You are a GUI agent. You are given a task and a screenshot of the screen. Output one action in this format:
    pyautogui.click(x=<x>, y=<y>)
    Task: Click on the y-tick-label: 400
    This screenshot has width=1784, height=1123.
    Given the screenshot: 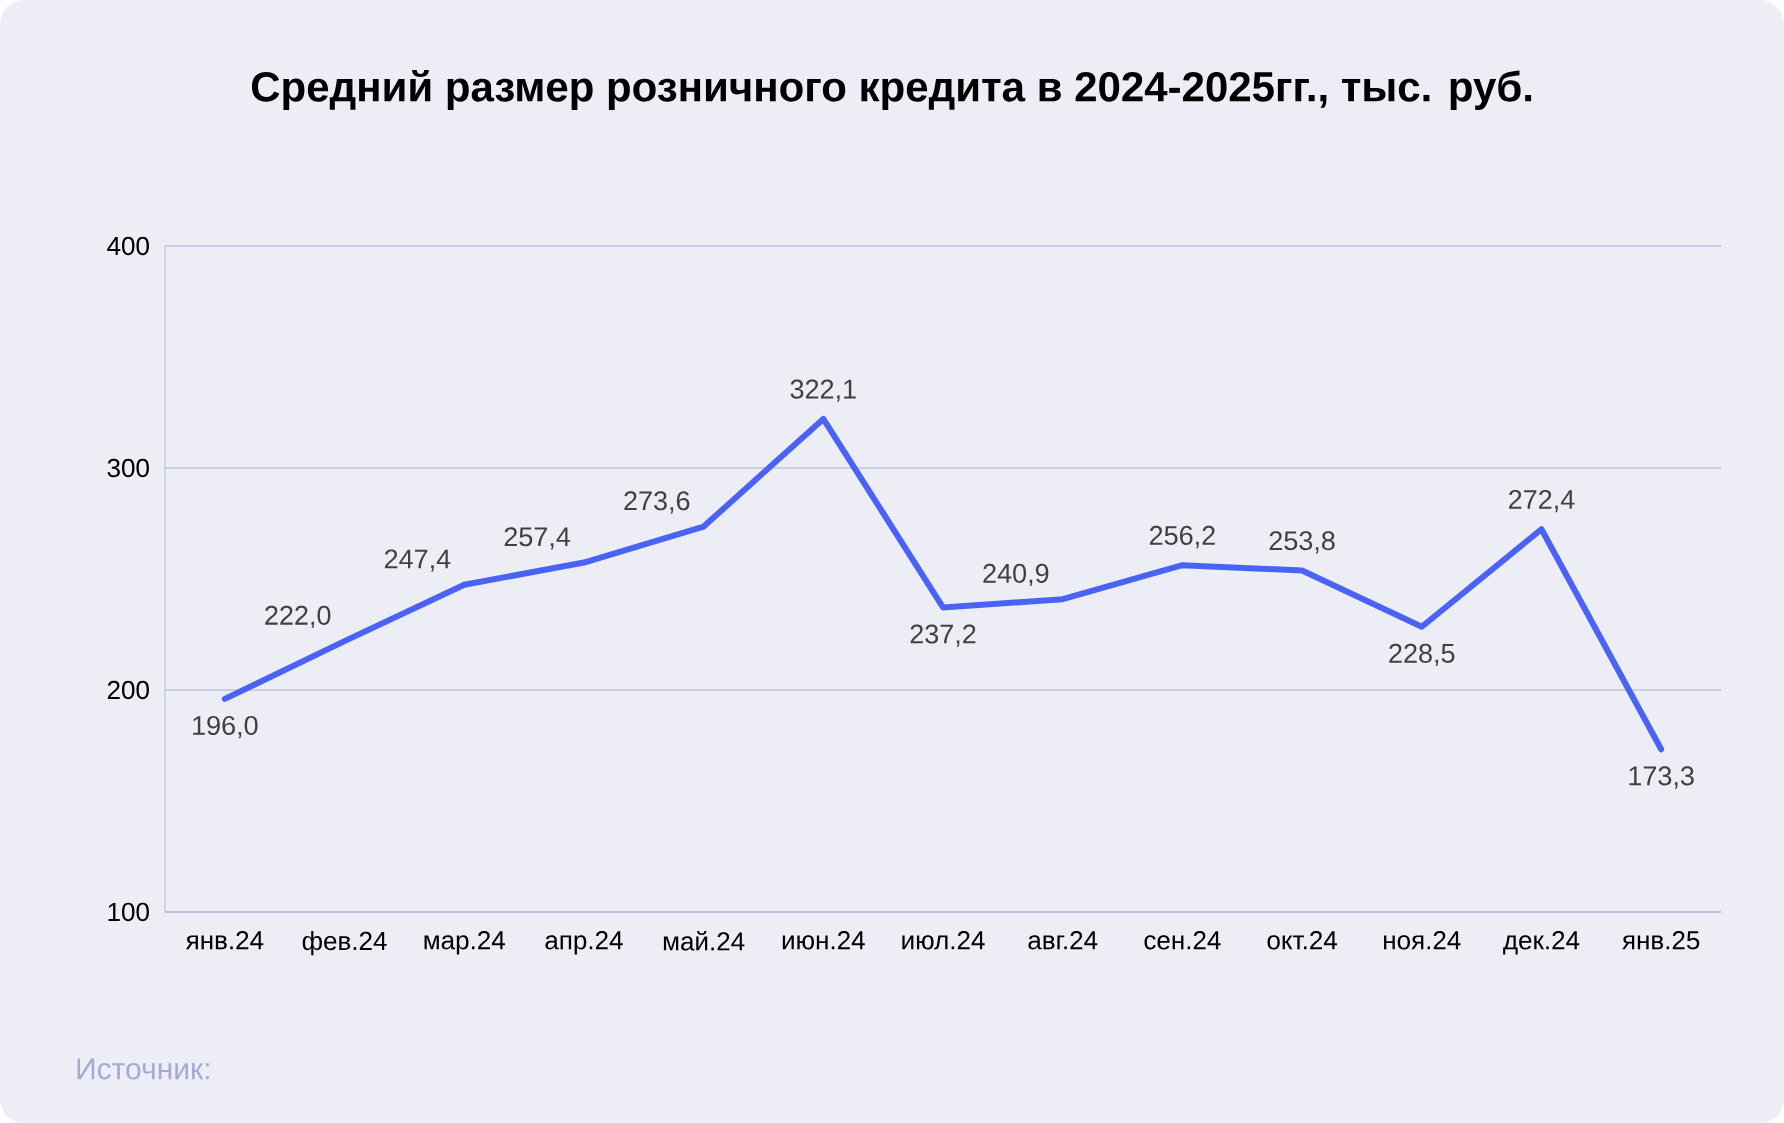 What is the action you would take?
    pyautogui.click(x=128, y=246)
    